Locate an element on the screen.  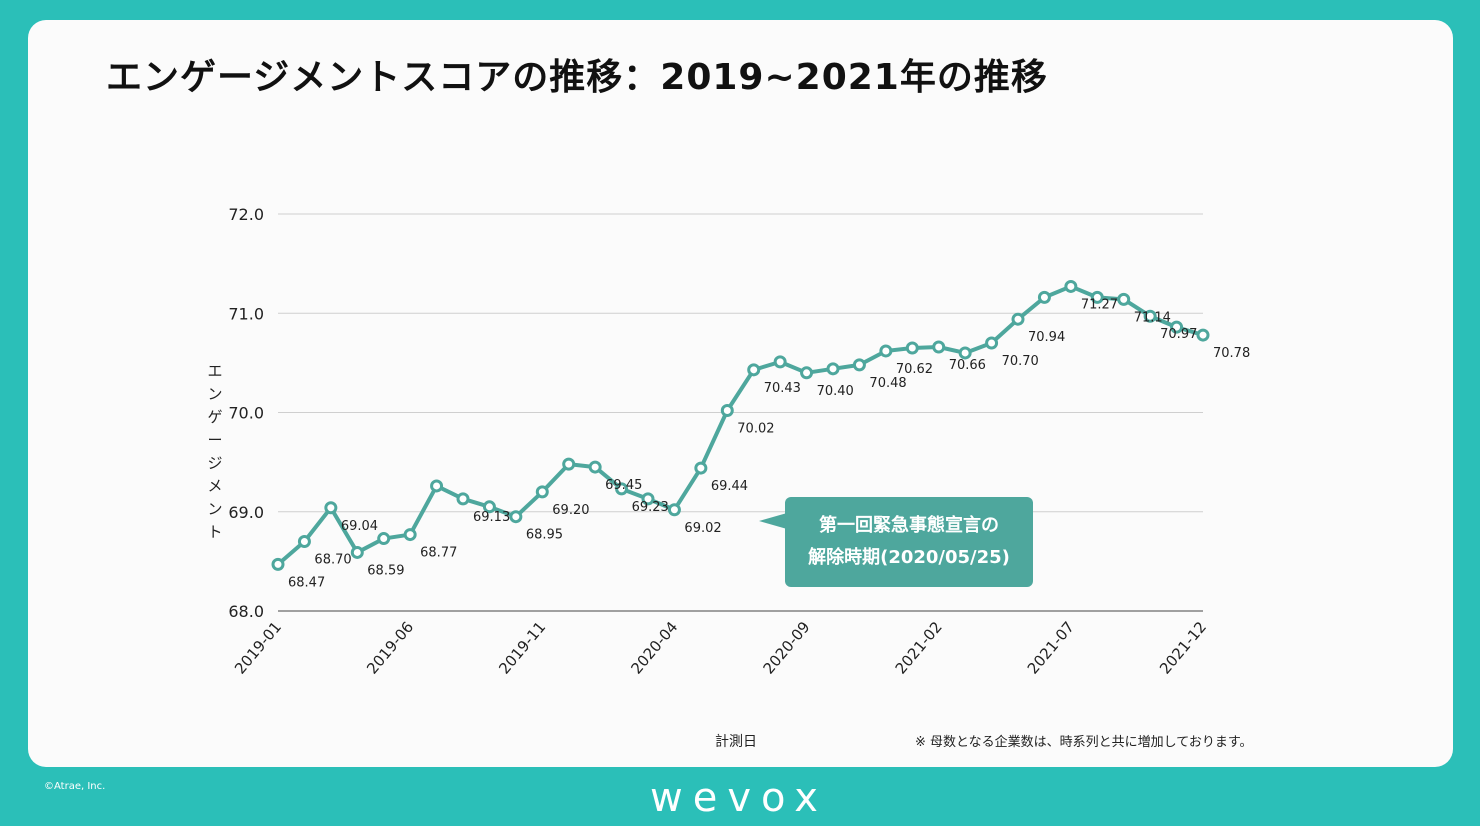
x-tick-label: 2019-01 is located at coordinates (258, 648).